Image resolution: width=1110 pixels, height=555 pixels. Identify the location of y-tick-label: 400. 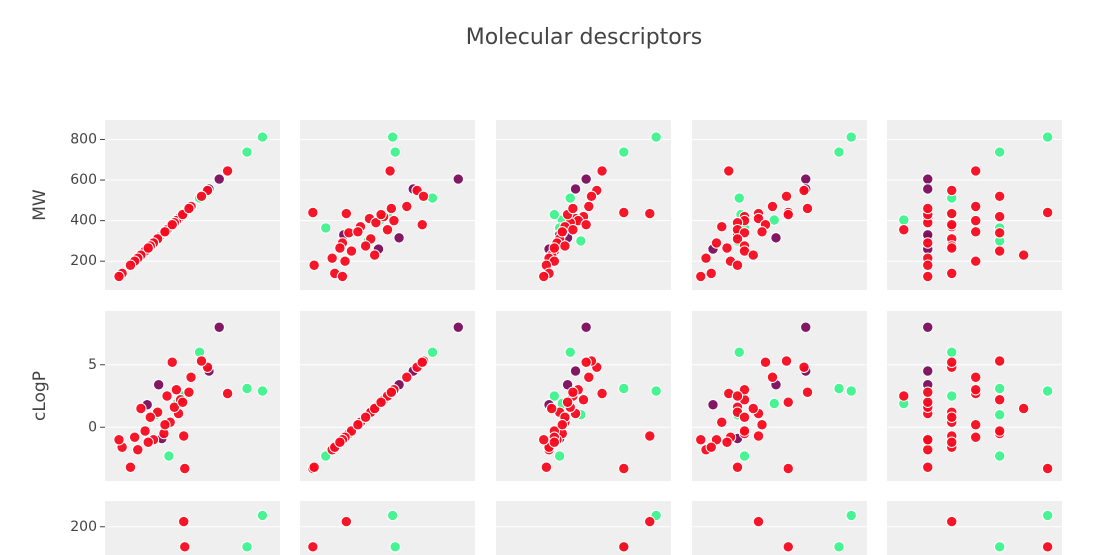
(83, 221).